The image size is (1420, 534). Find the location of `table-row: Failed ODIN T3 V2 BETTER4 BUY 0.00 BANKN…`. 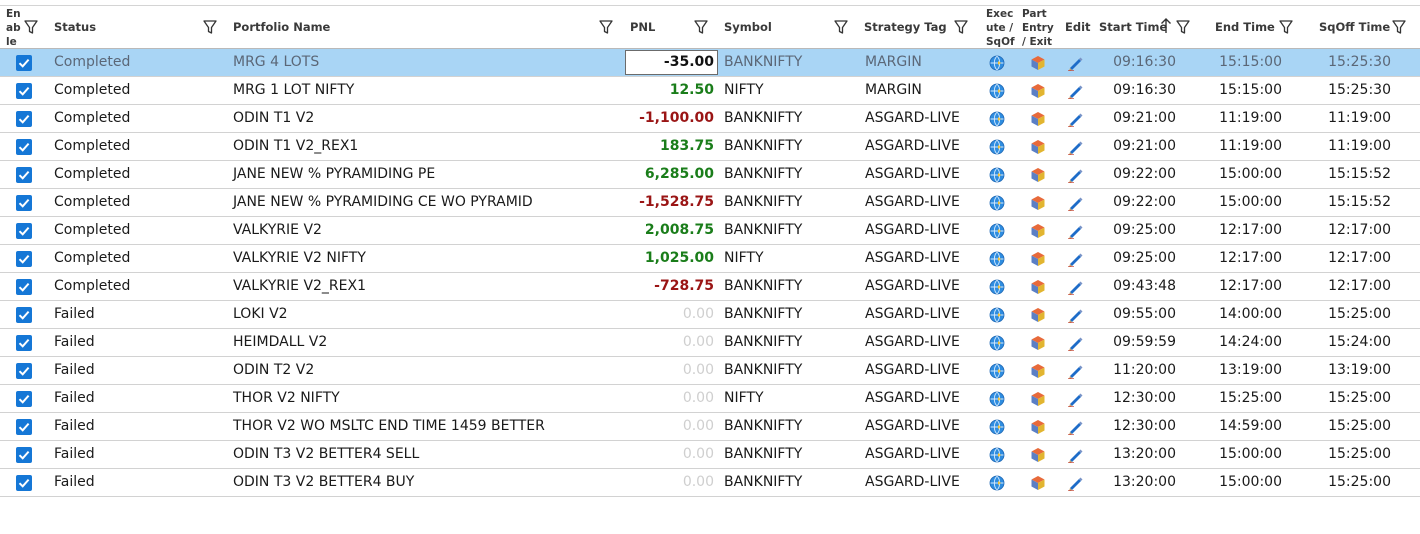

table-row: Failed ODIN T3 V2 BETTER4 BUY 0.00 BANKN… is located at coordinates (710, 483).